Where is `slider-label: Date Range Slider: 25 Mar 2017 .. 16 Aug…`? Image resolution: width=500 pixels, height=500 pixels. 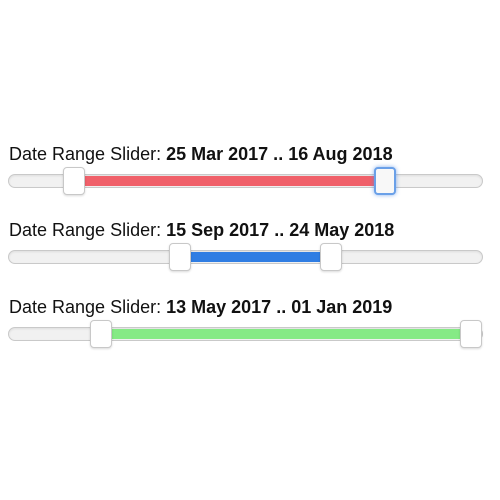 slider-label: Date Range Slider: 25 Mar 2017 .. 16 Aug… is located at coordinates (201, 154).